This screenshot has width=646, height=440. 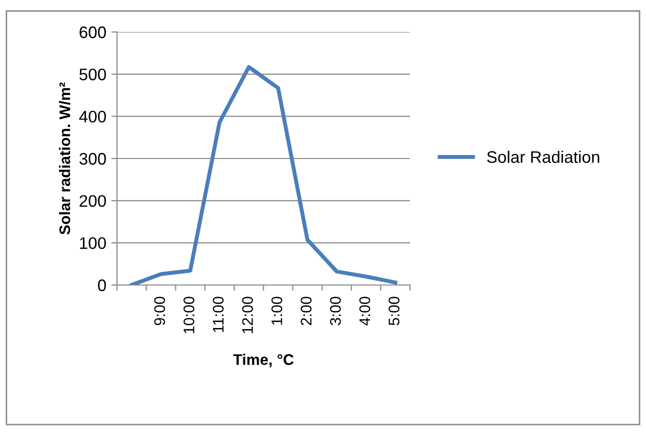 I want to click on y-tick-label: 0, so click(x=102, y=285).